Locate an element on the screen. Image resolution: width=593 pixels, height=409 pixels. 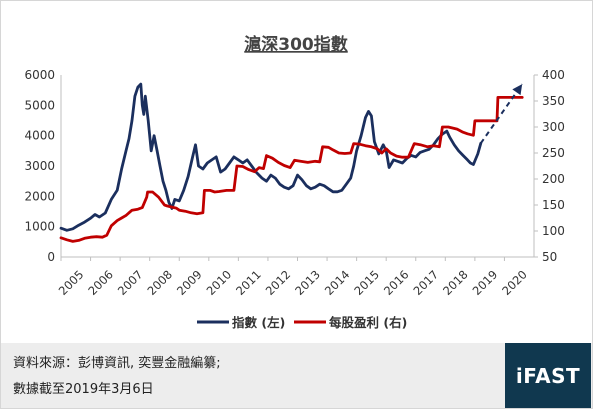
x-tick-label: 2010 is located at coordinates (219, 282).